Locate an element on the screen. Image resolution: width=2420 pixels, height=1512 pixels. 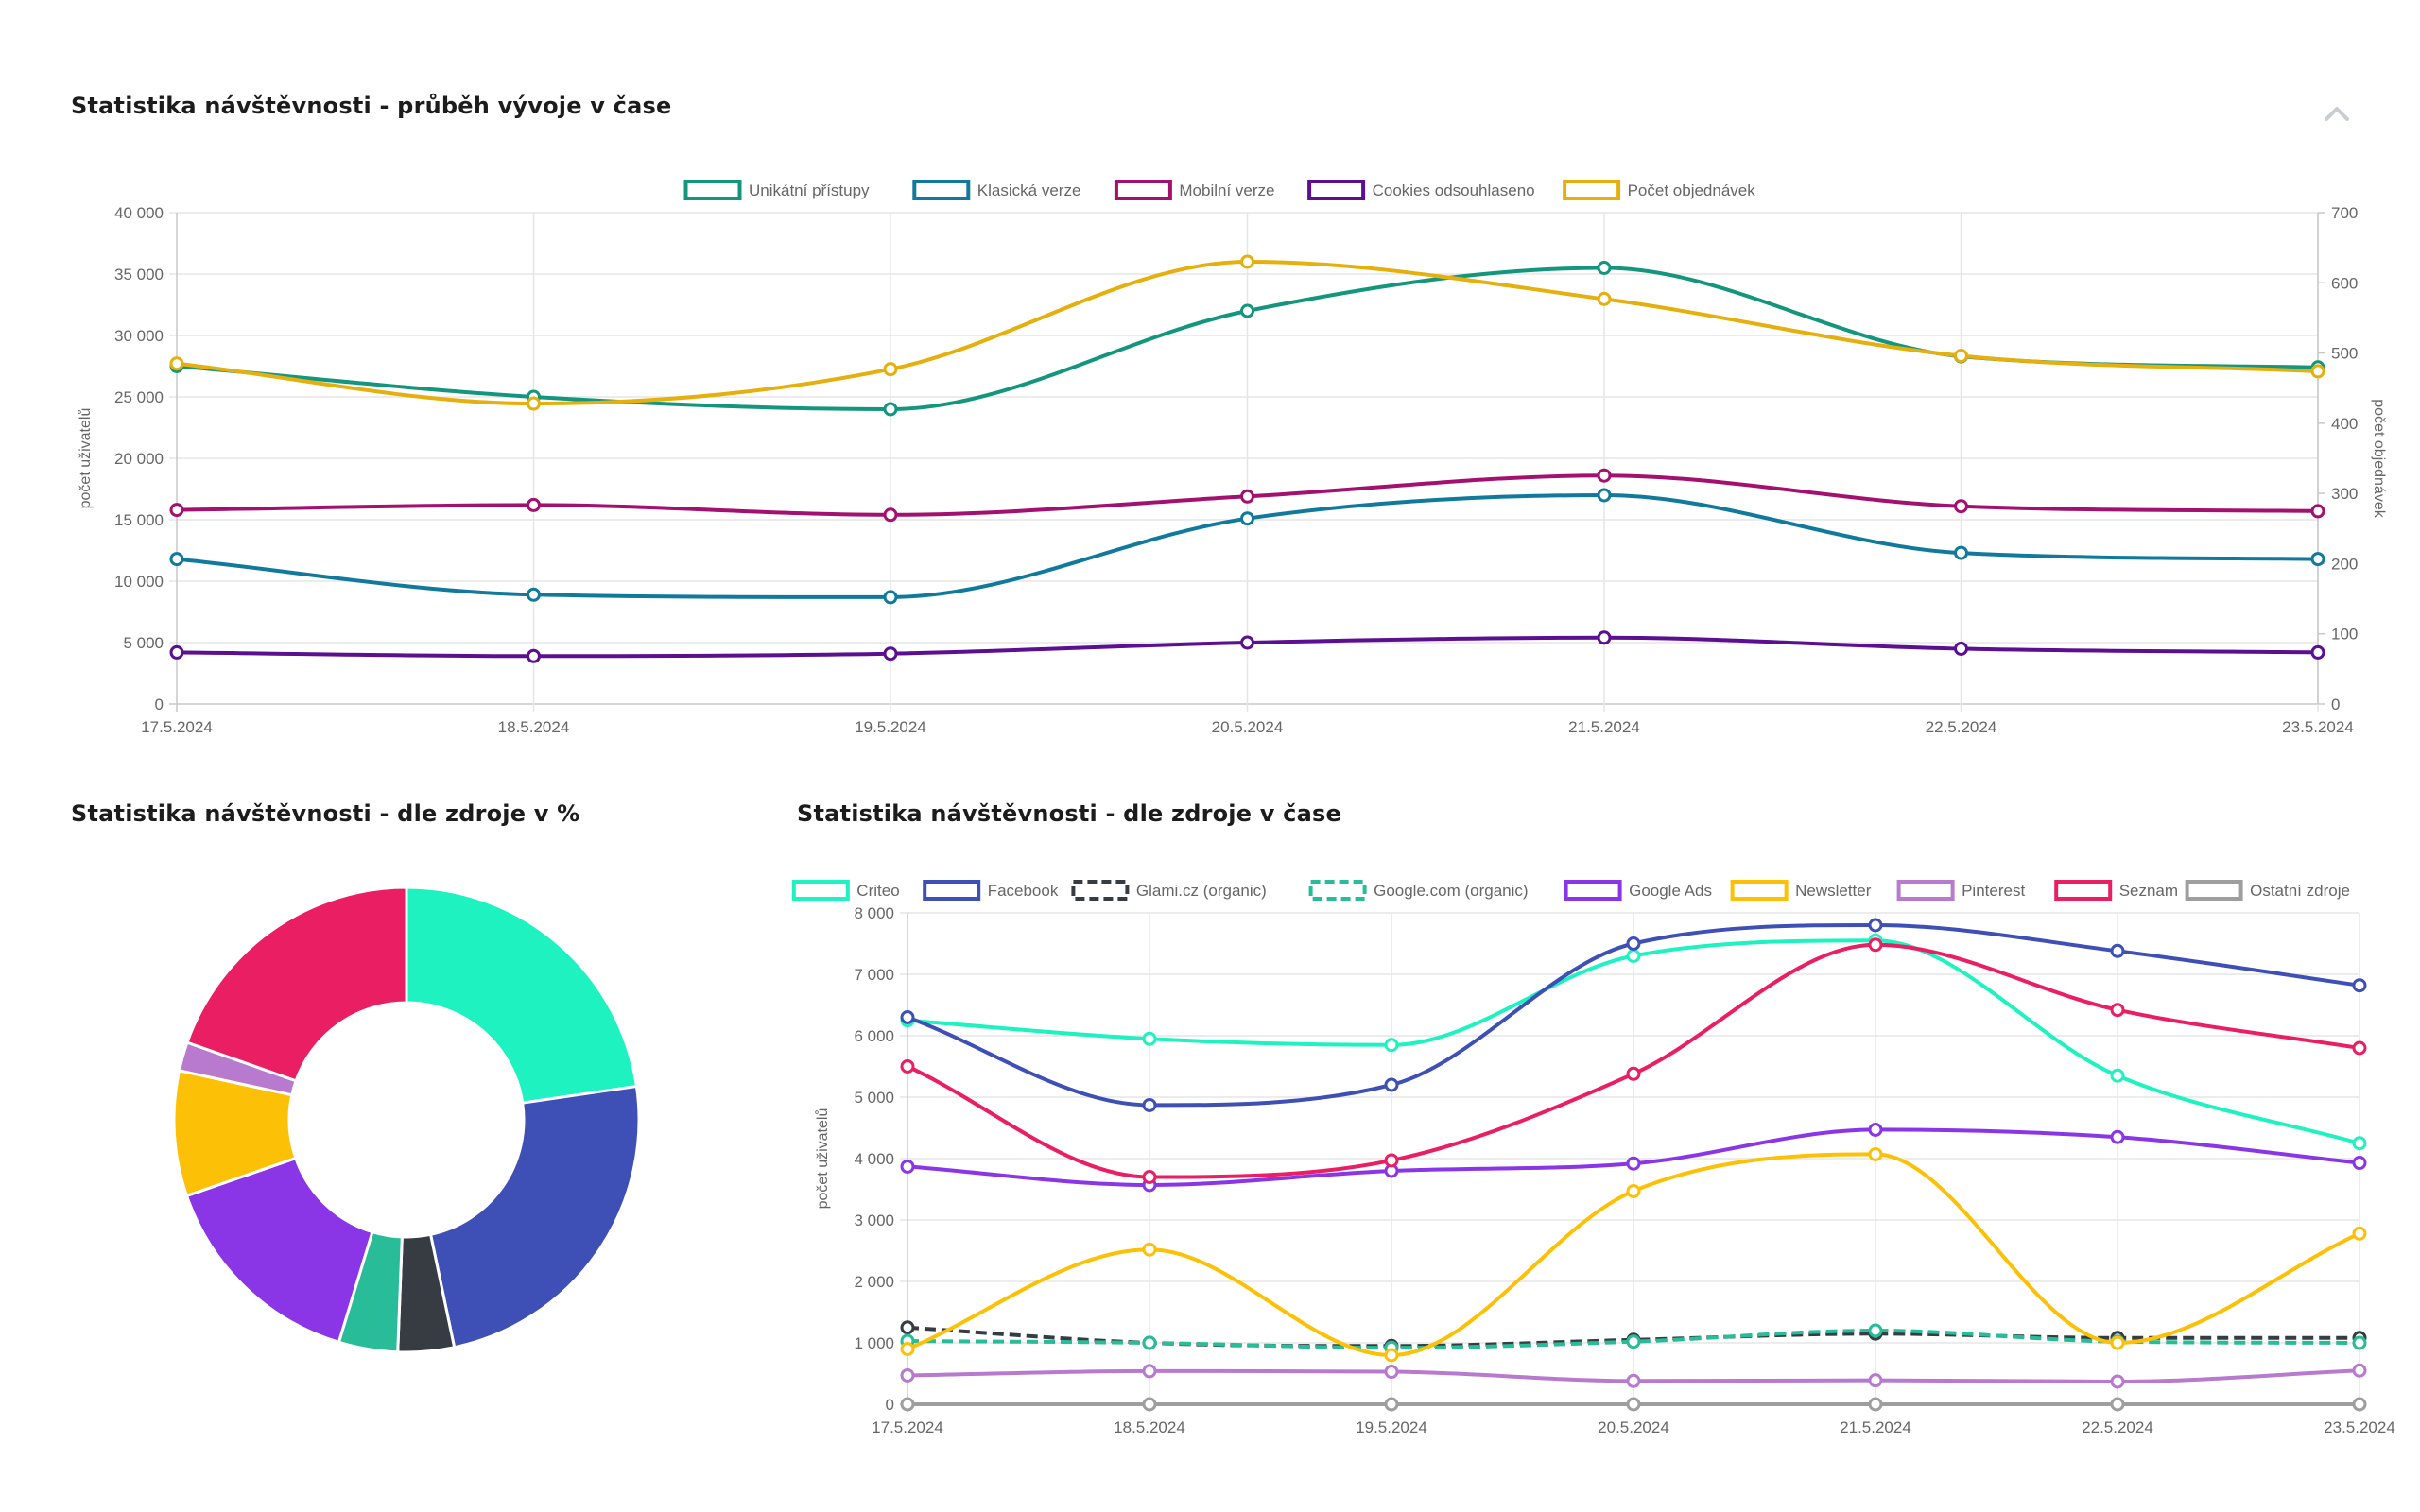
legend-item-klasicka-verze: Klasická verze is located at coordinates (996, 190).